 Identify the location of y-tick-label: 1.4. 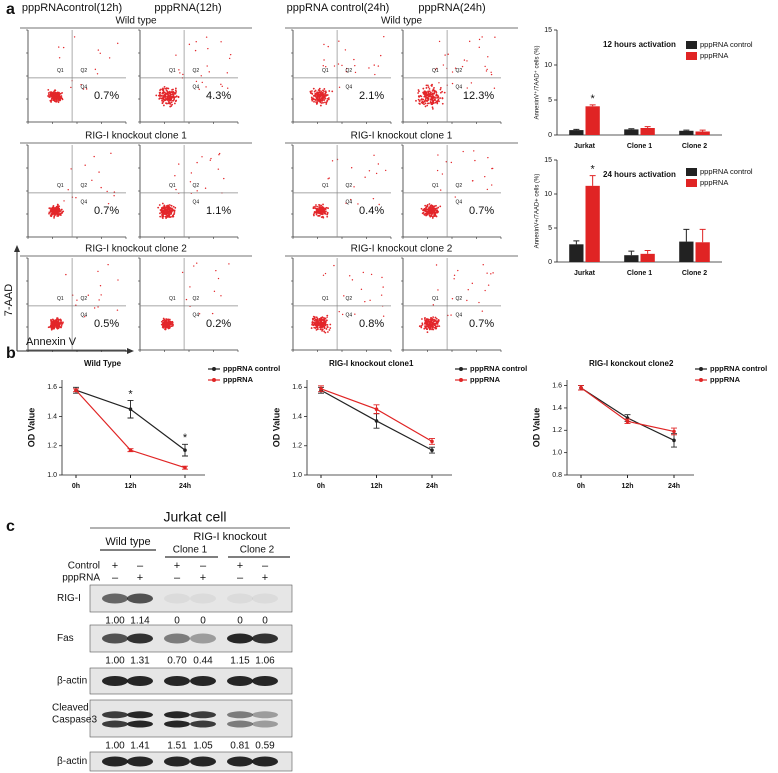
(297, 416).